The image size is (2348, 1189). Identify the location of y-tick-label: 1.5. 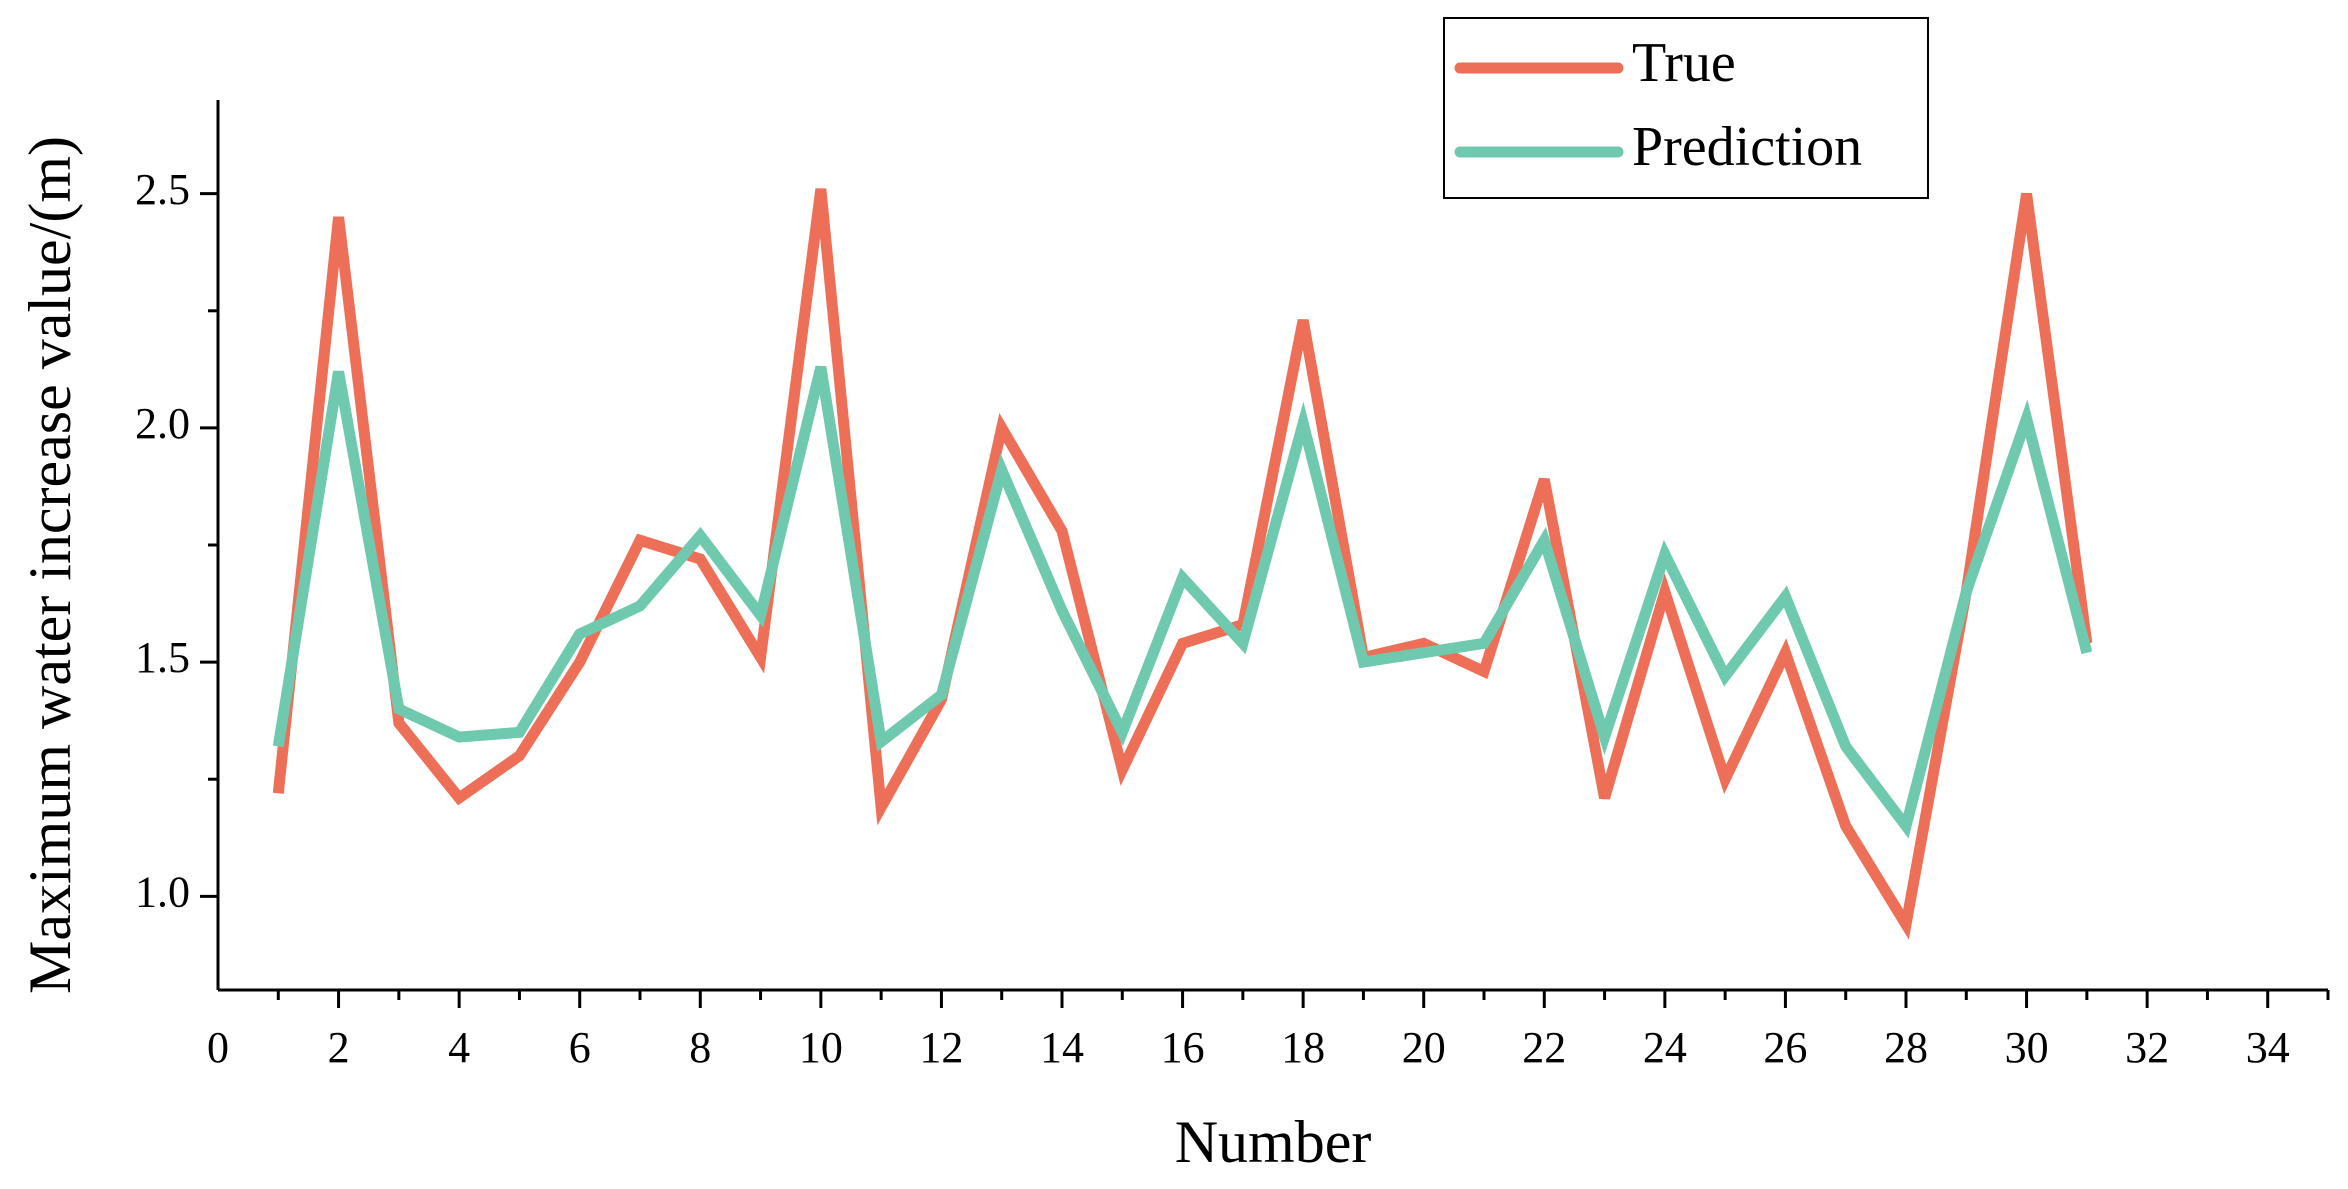
(162, 657).